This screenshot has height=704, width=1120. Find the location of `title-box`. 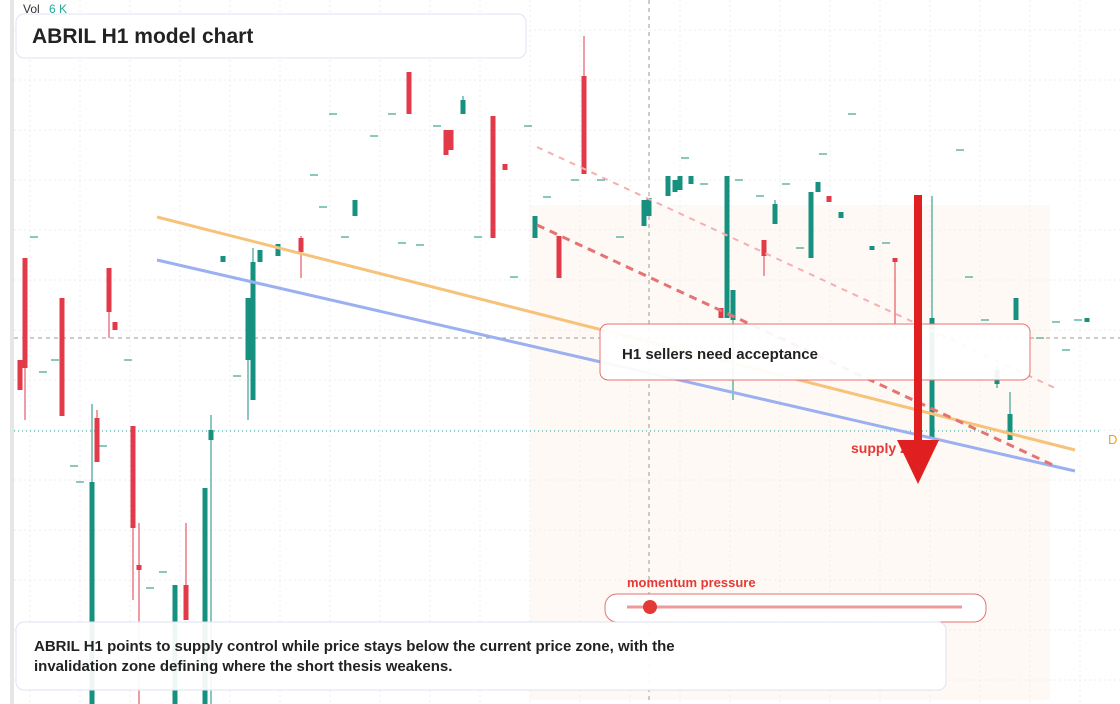

title-box is located at coordinates (271, 36).